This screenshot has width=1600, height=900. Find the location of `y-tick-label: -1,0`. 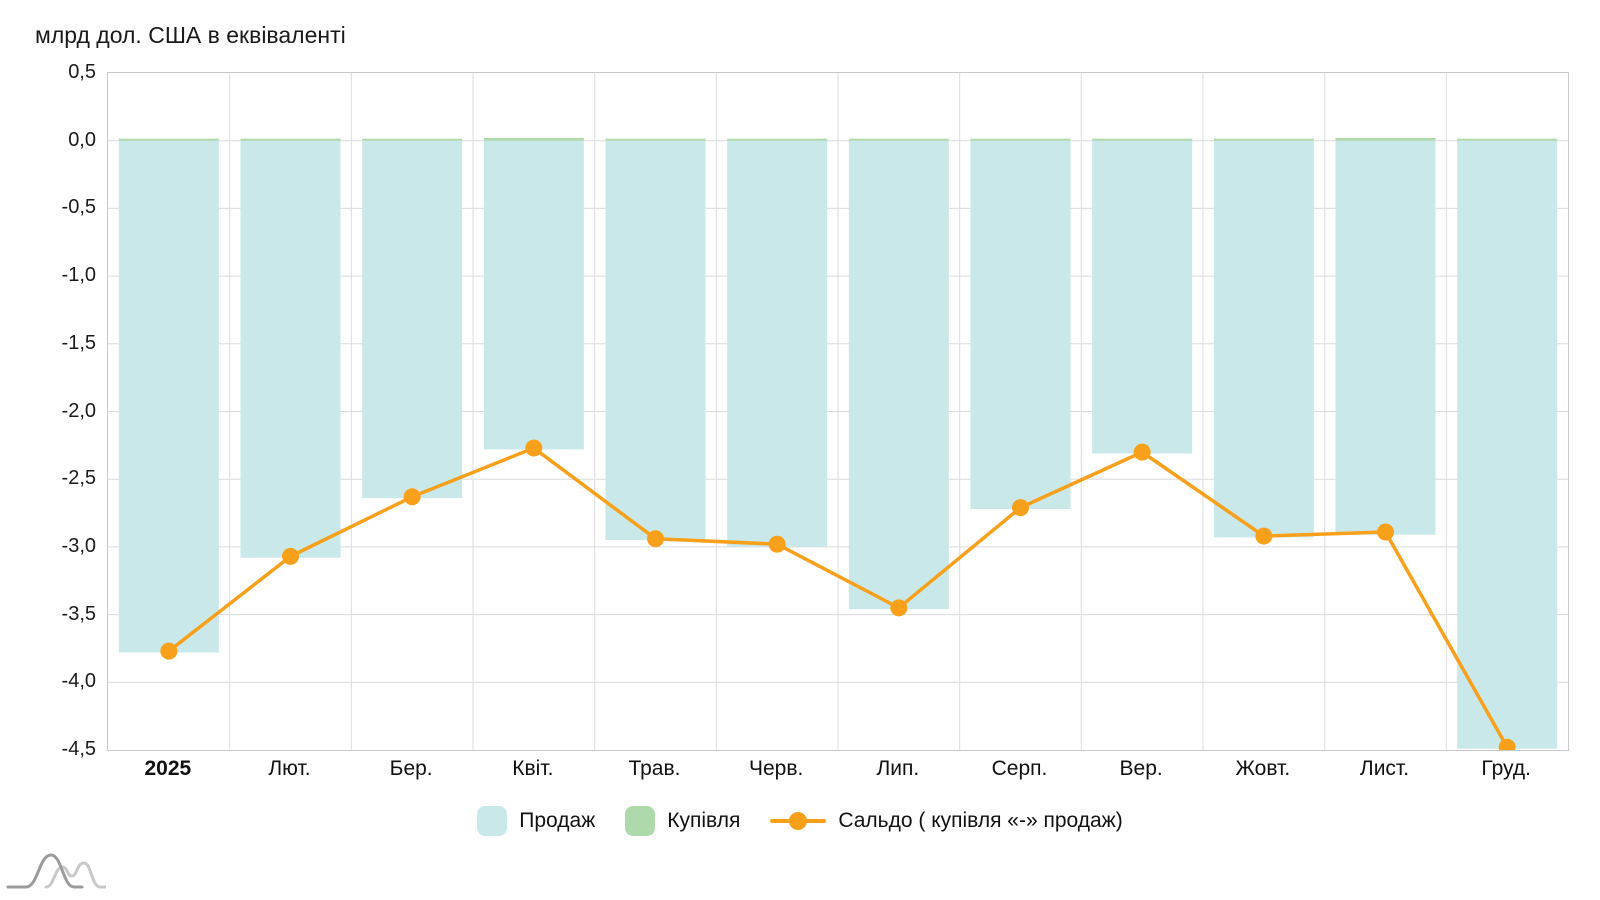

y-tick-label: -1,0 is located at coordinates (78, 275).